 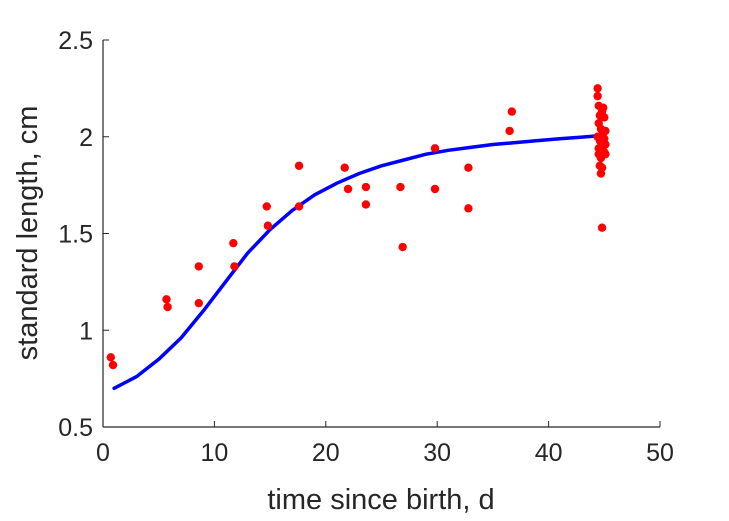 I want to click on x-tick-label: 40, so click(x=549, y=453).